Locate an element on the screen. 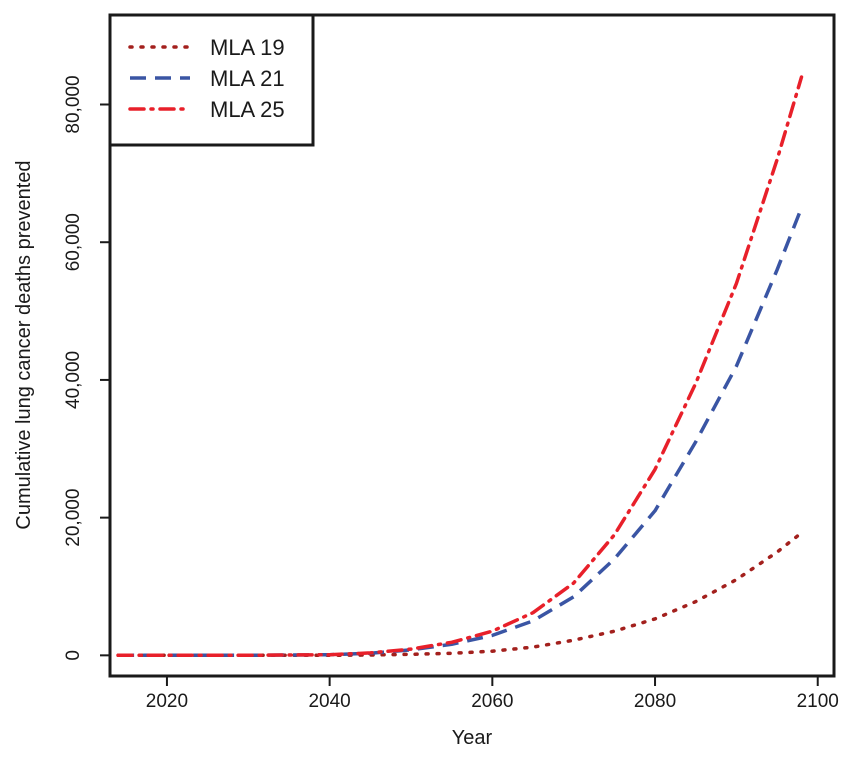 This screenshot has width=855, height=769. x-tick-label: 2100 is located at coordinates (818, 701).